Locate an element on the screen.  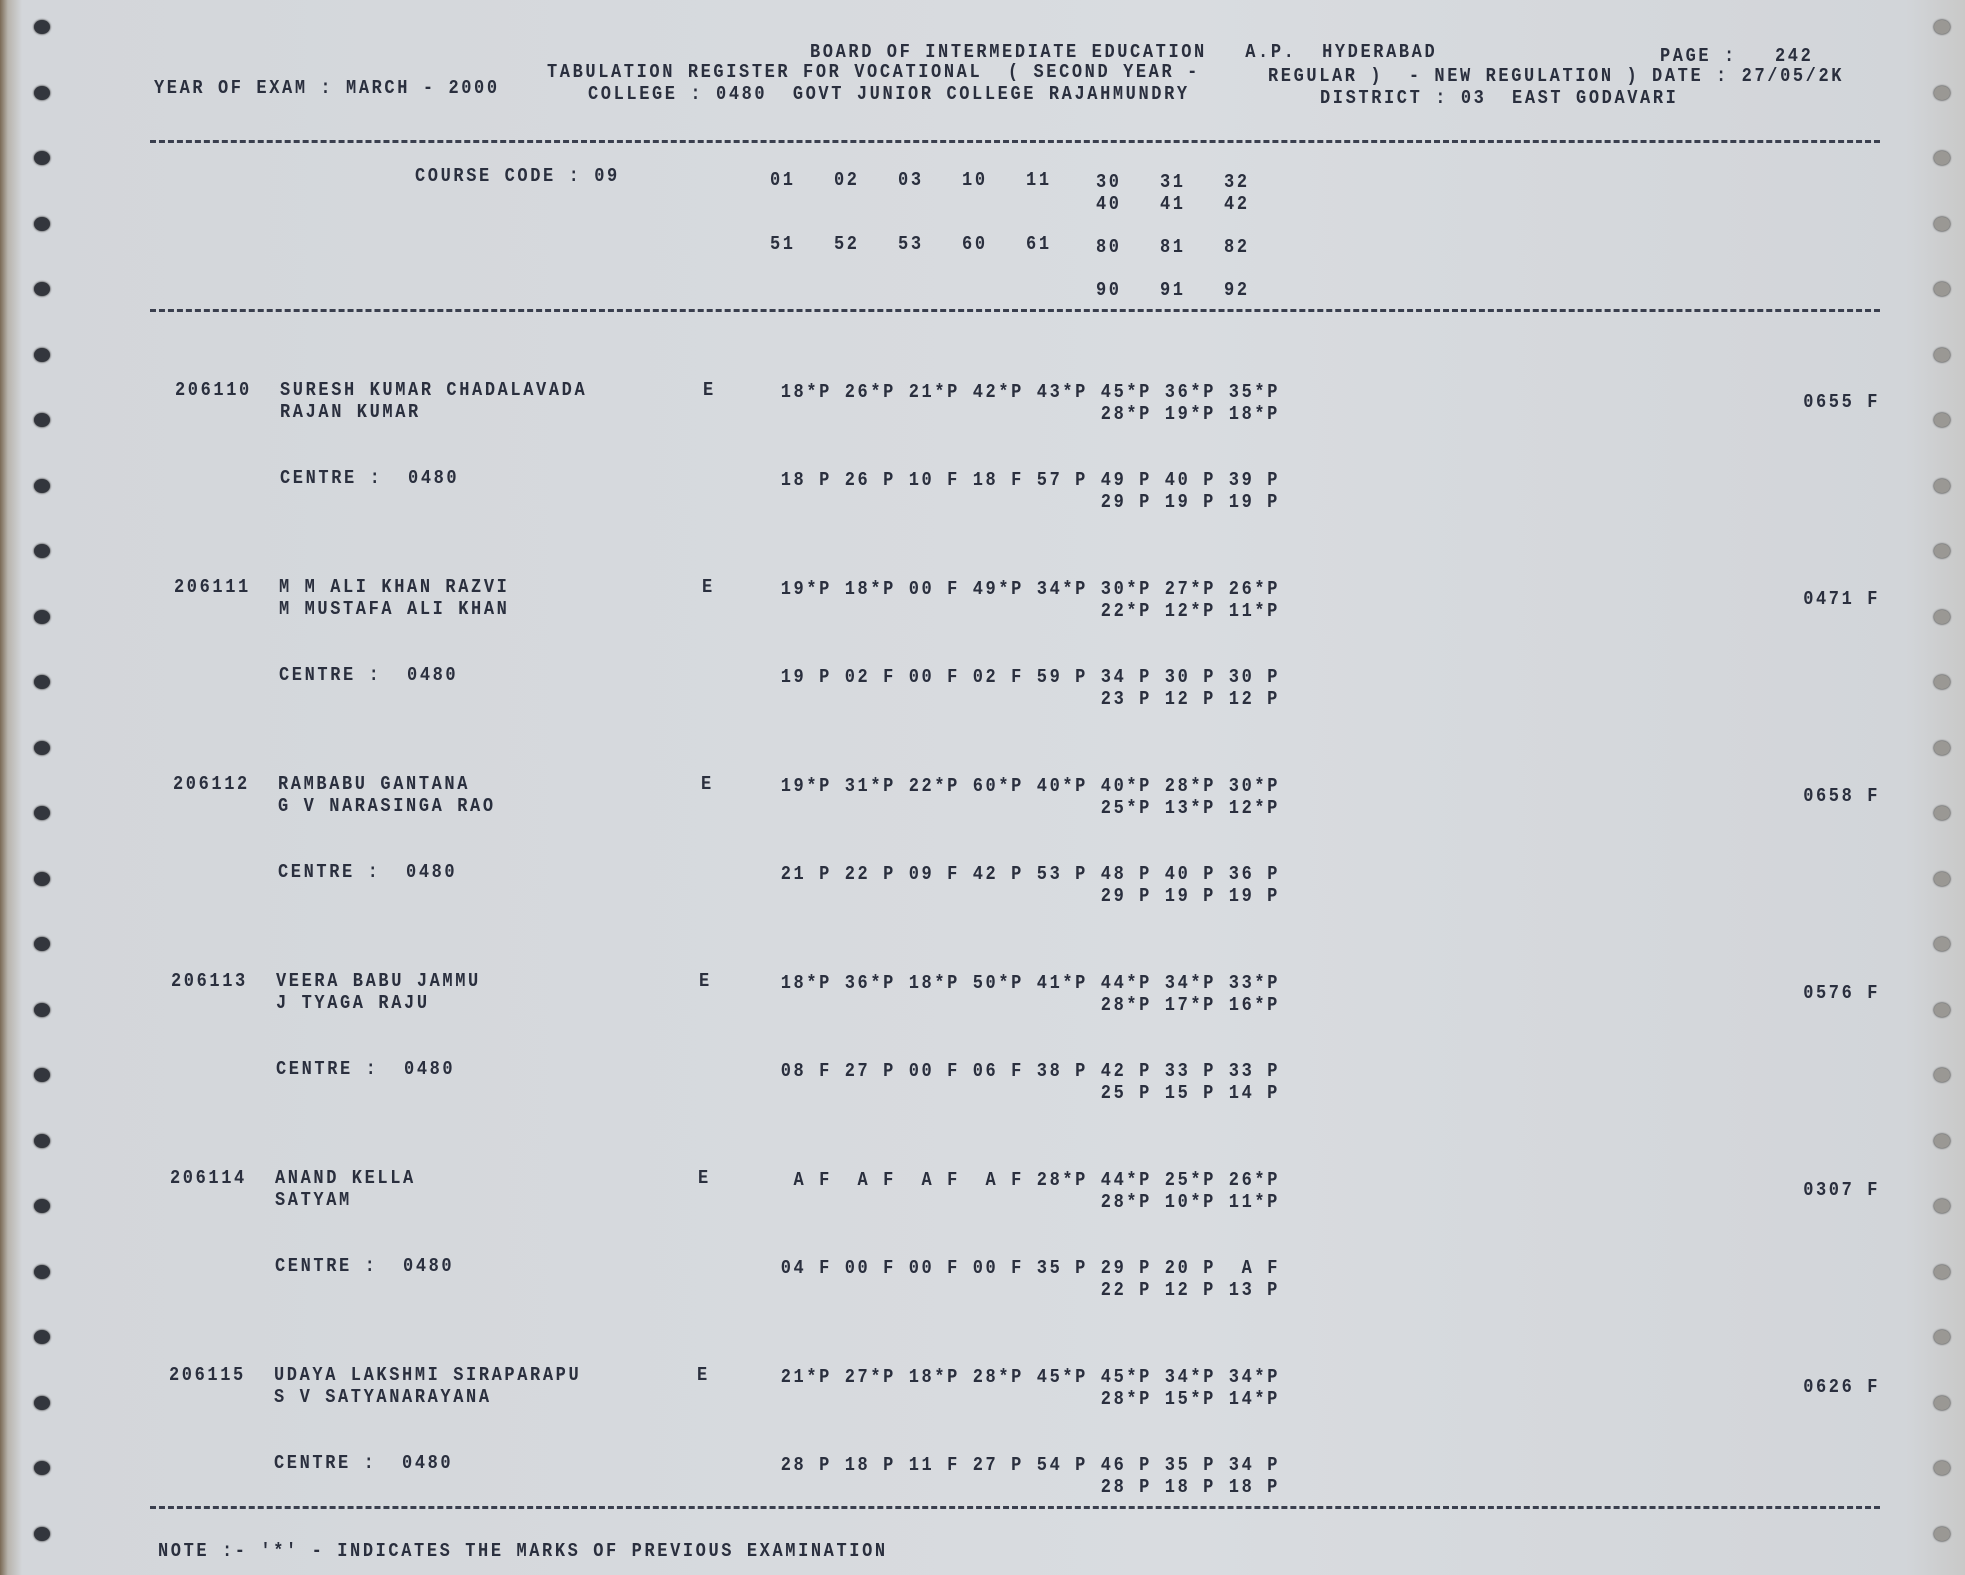
marks-line-1: 19*P 18*P 00 F 49*P 34*P 30*P 27*P 26*P is located at coordinates (1030, 590).